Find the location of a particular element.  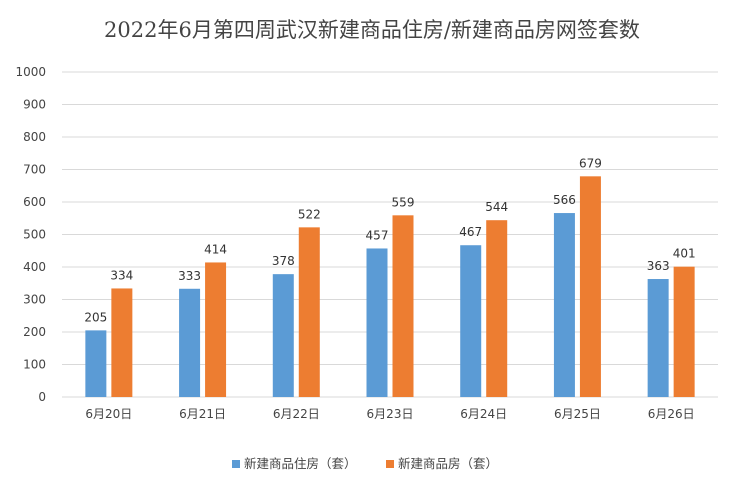

data-label: 414 is located at coordinates (215, 249).